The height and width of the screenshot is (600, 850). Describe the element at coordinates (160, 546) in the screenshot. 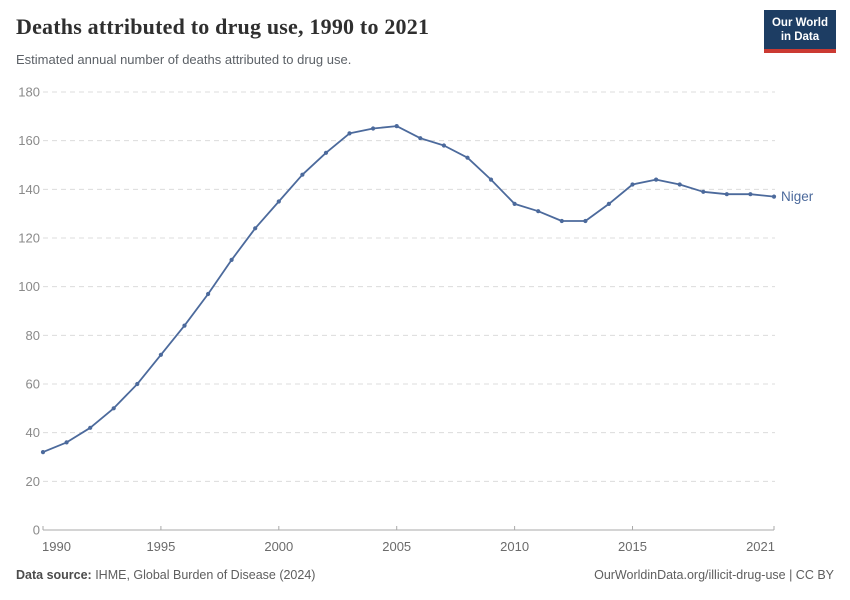

I see `x-tick-label: 1995` at that location.